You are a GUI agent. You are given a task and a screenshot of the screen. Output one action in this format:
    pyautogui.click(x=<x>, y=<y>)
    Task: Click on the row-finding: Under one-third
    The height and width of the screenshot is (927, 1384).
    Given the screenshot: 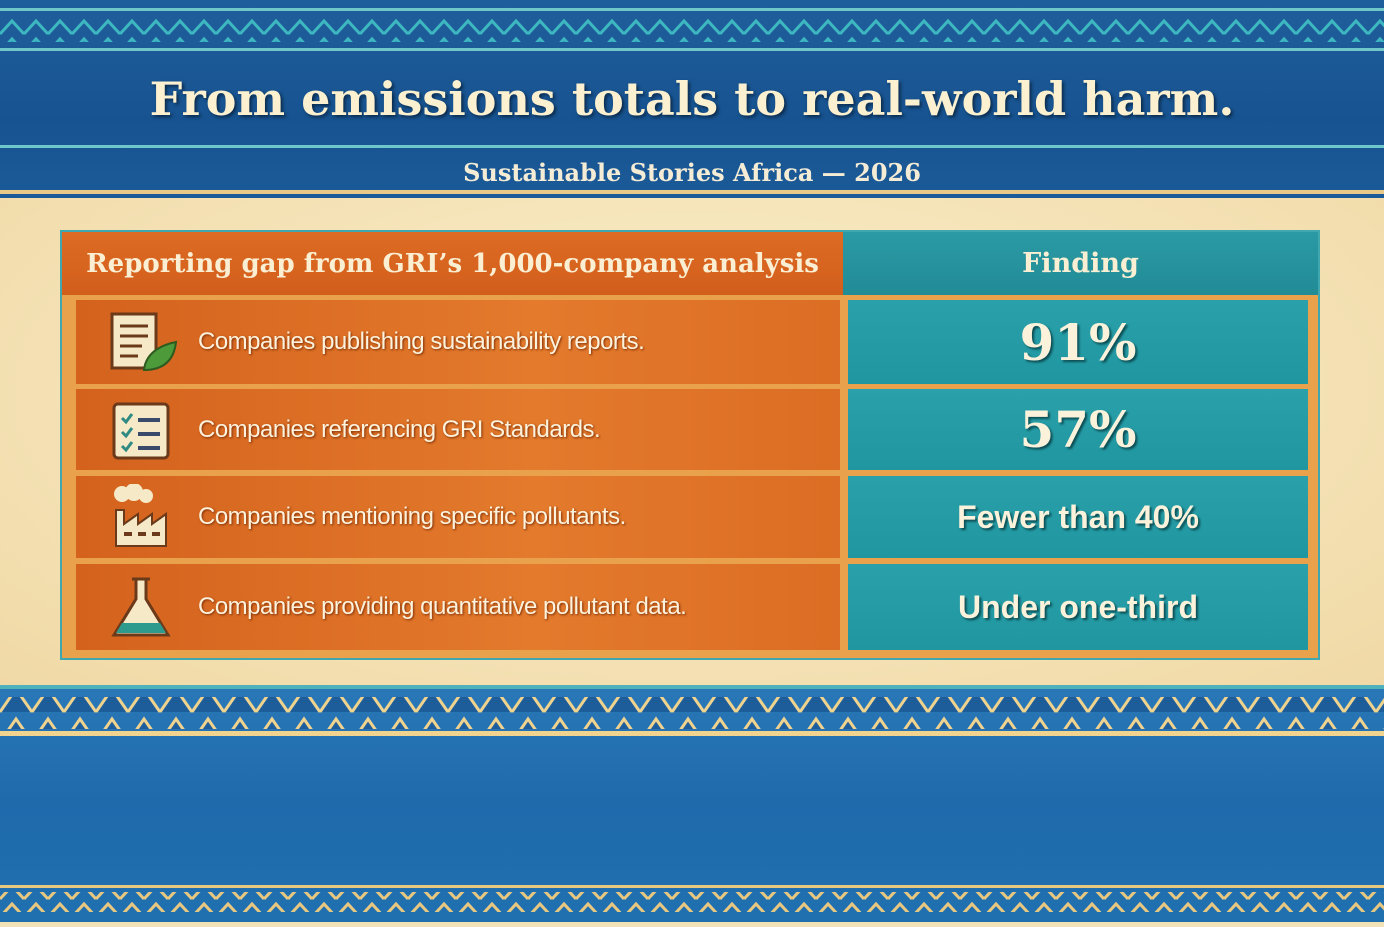 What is the action you would take?
    pyautogui.click(x=1078, y=607)
    